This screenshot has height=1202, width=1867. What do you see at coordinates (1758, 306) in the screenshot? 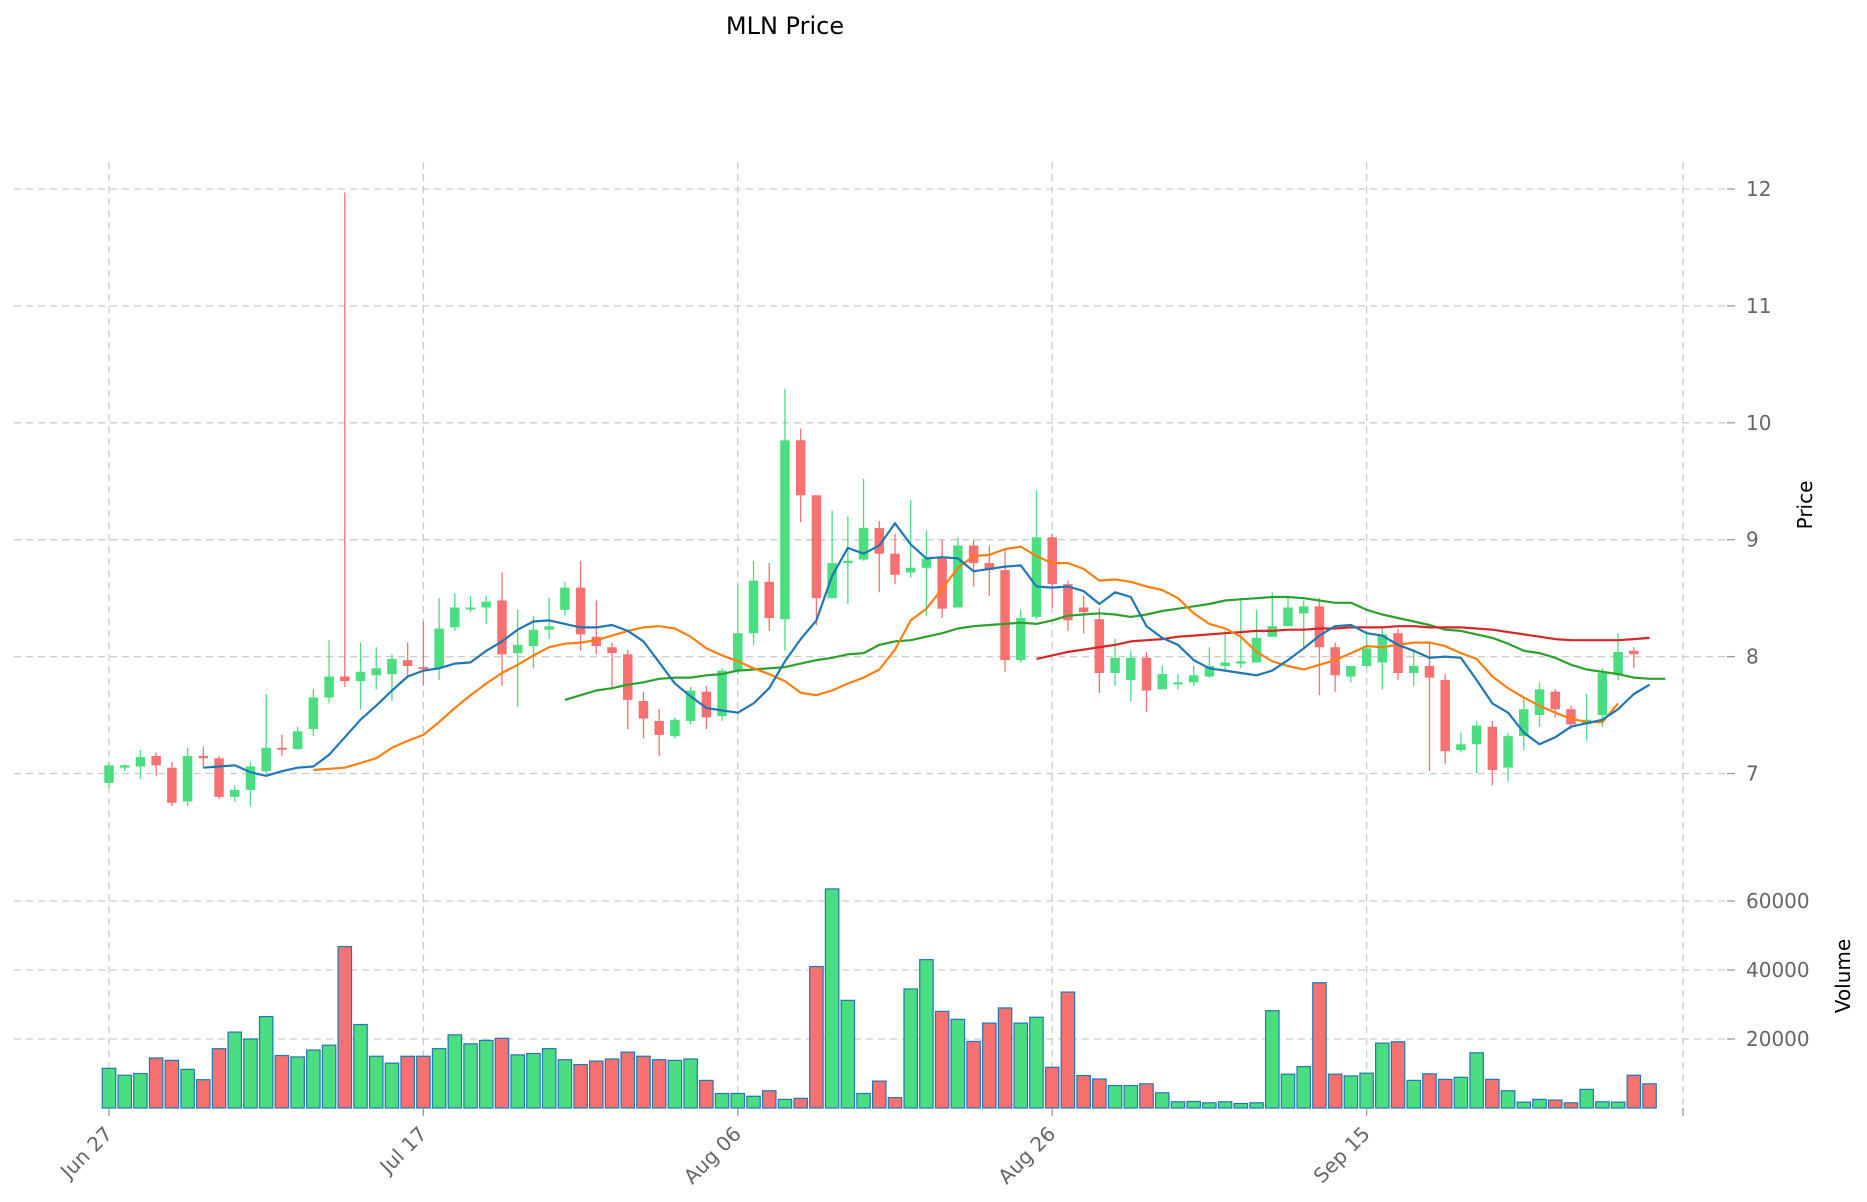
I see `price-tick-label: 11` at bounding box center [1758, 306].